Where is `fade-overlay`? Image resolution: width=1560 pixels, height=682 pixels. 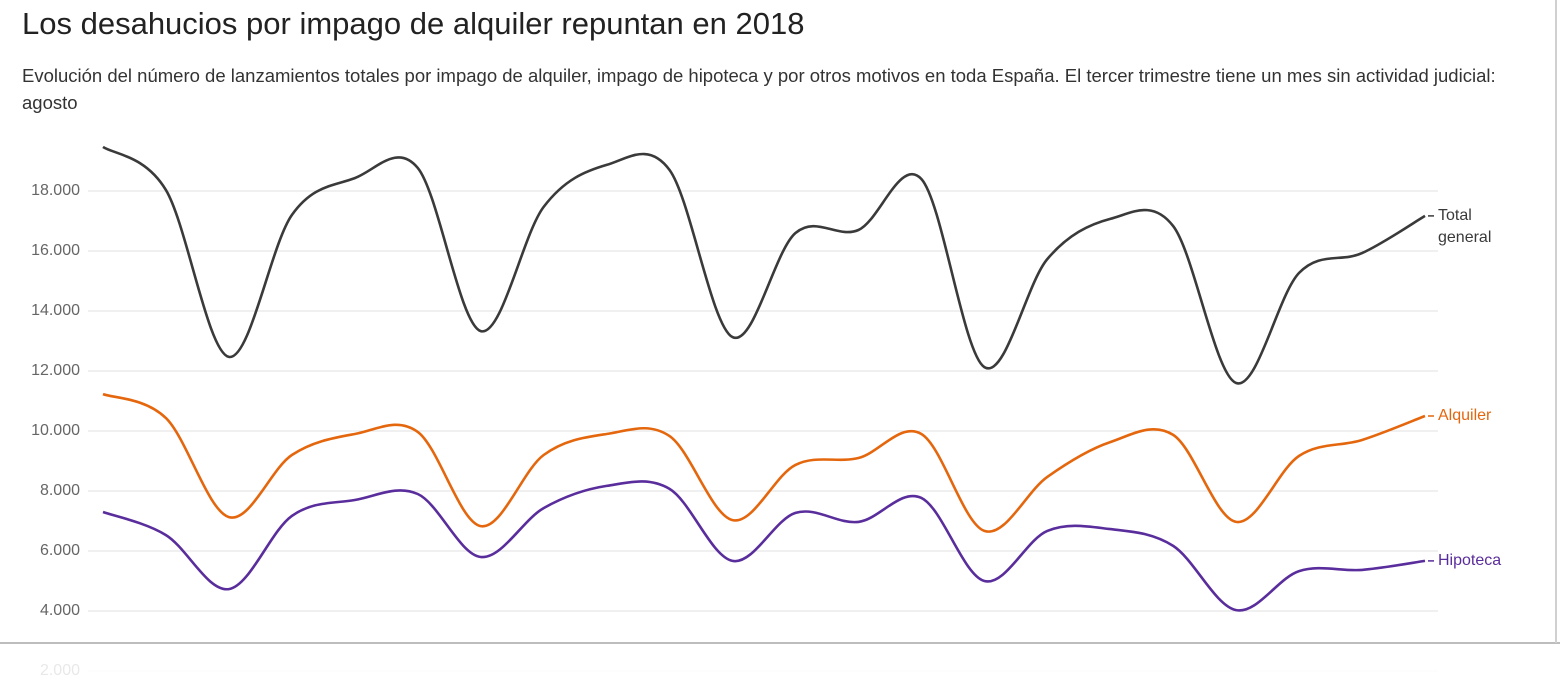
fade-overlay is located at coordinates (780, 662).